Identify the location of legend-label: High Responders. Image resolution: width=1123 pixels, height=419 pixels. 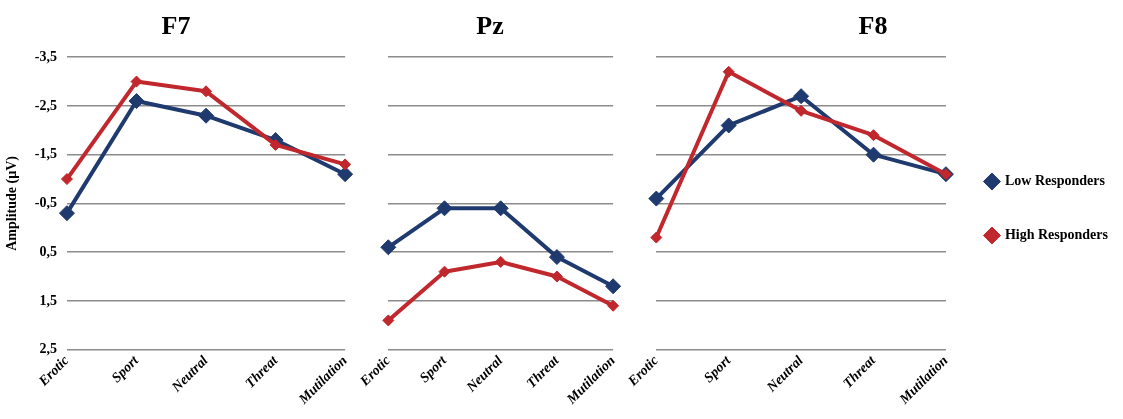
(1056, 235).